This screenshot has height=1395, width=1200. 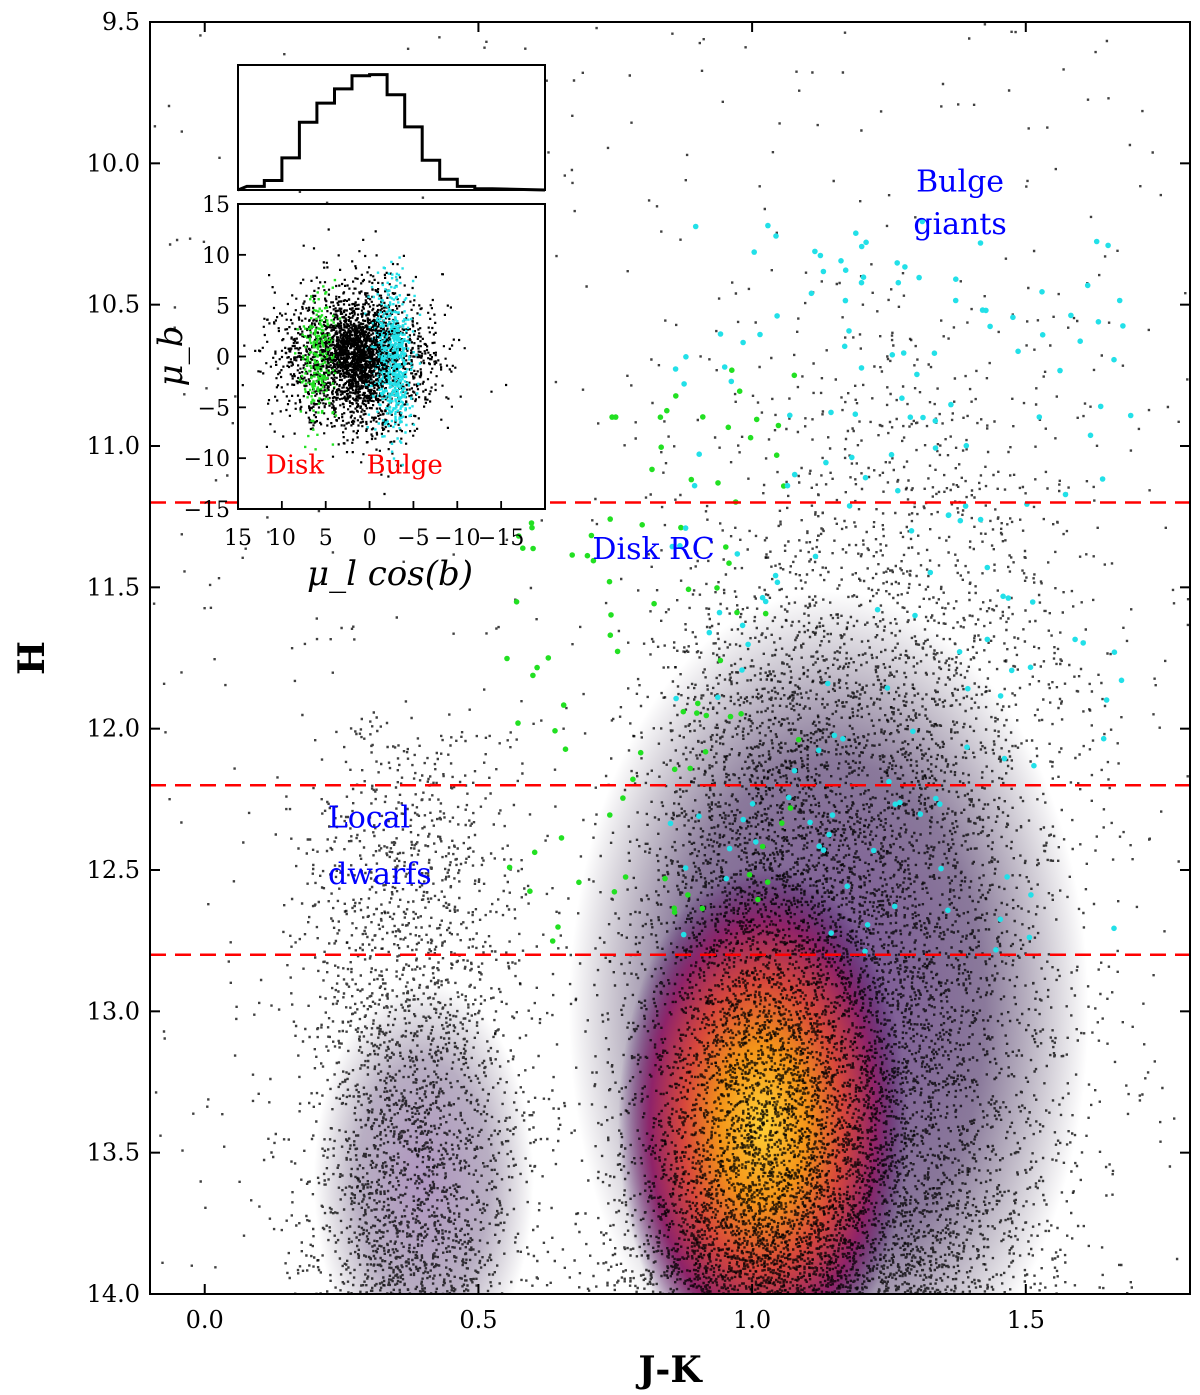 What do you see at coordinates (207, 510) in the screenshot?
I see `inset-y-tick-label: −15` at bounding box center [207, 510].